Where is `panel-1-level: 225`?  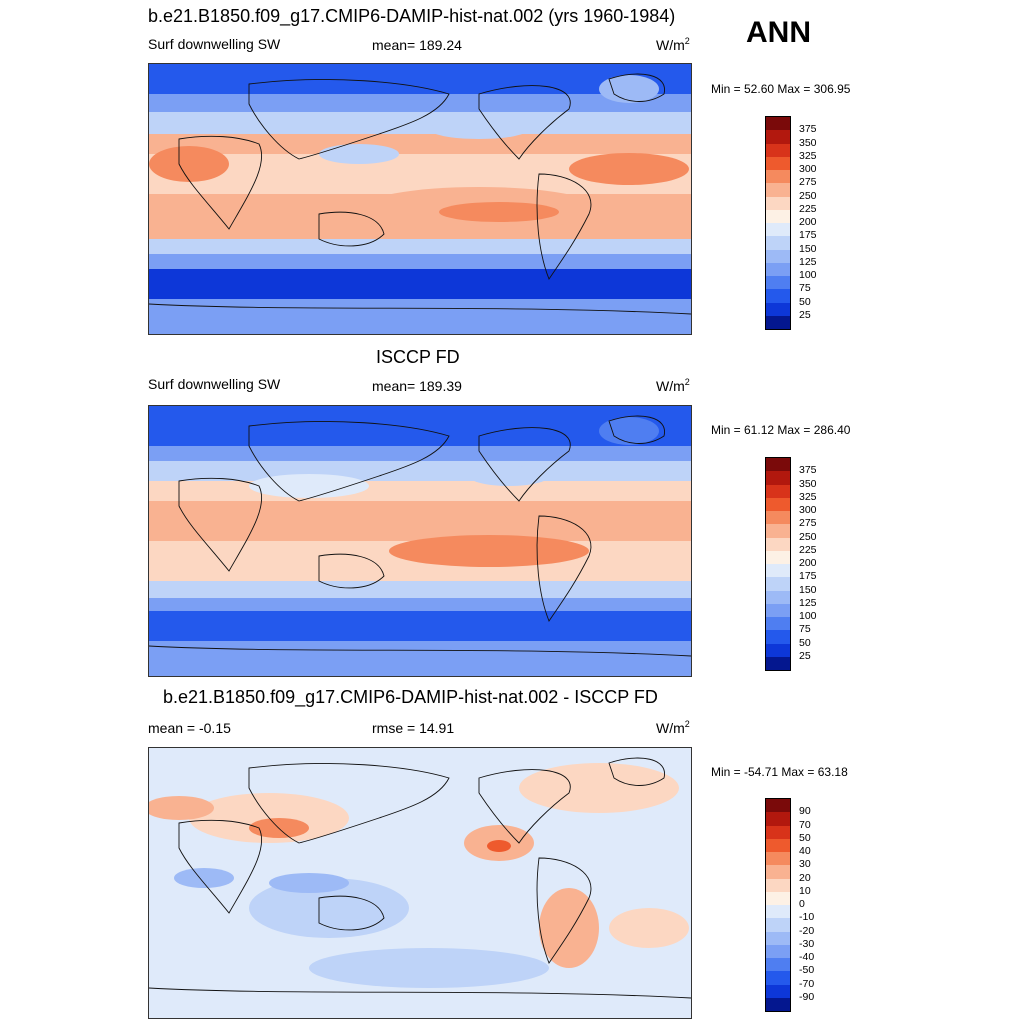 panel-1-level: 225 is located at coordinates (808, 208).